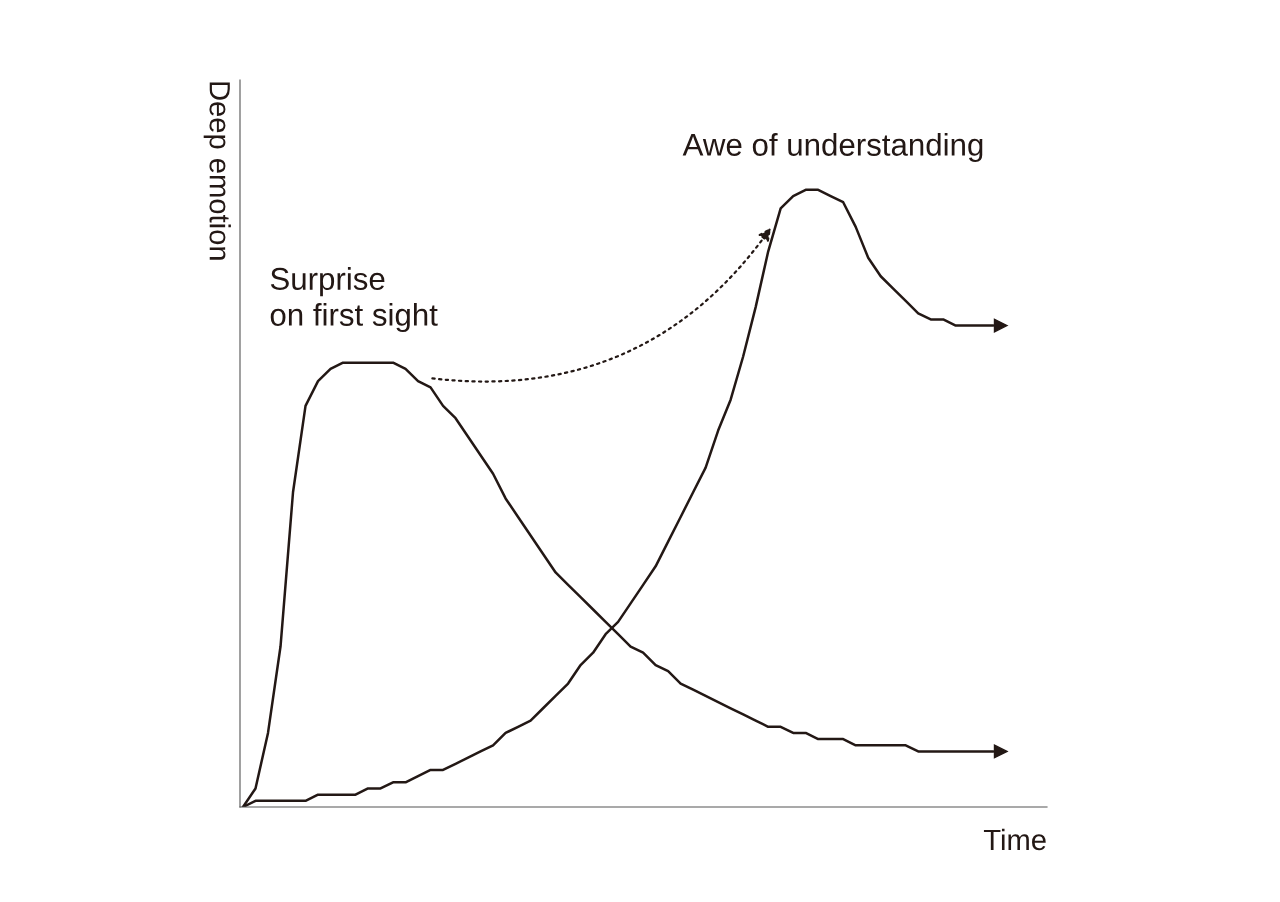 The height and width of the screenshot is (902, 1280). I want to click on series-label: Awe of understanding, so click(832, 147).